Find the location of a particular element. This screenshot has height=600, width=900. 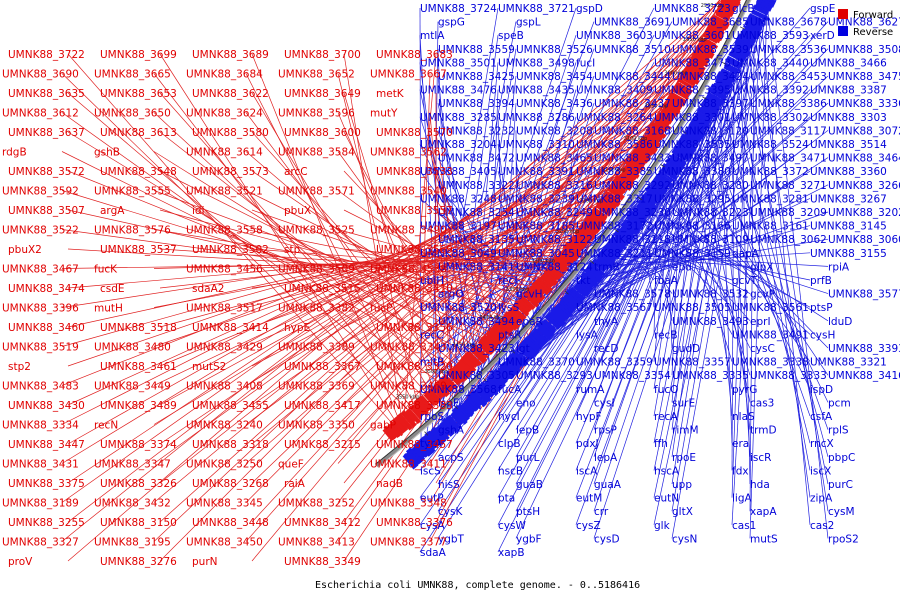

reverse-gene-label: UMNK88_3049 is located at coordinates (458, 254).